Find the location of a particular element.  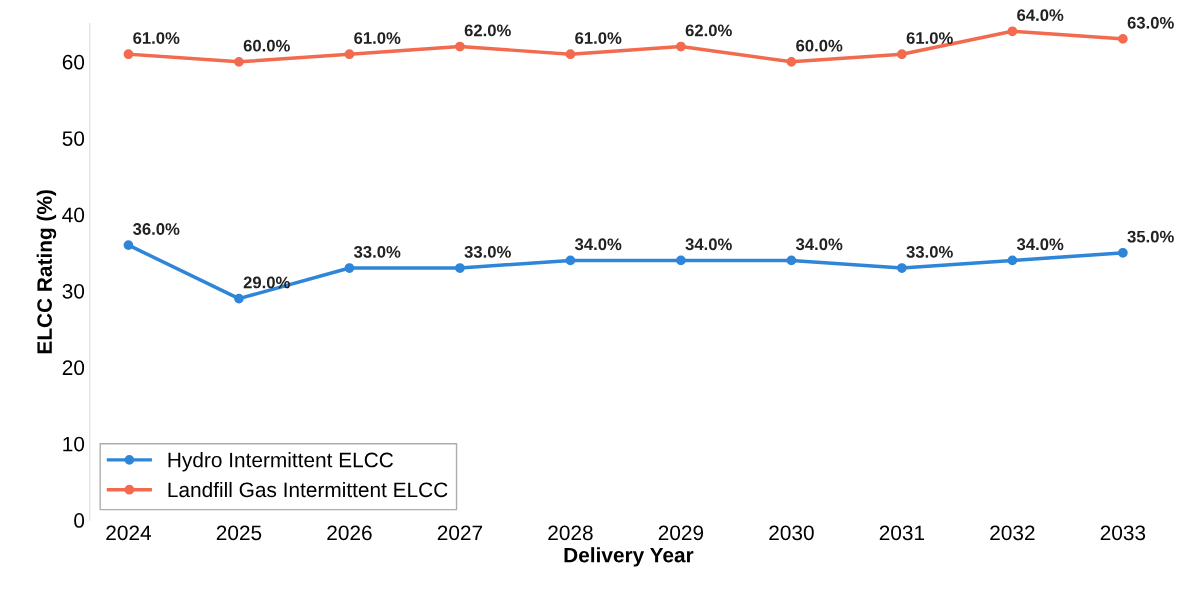

x-axis-title: Delivery Year is located at coordinates (629, 557).